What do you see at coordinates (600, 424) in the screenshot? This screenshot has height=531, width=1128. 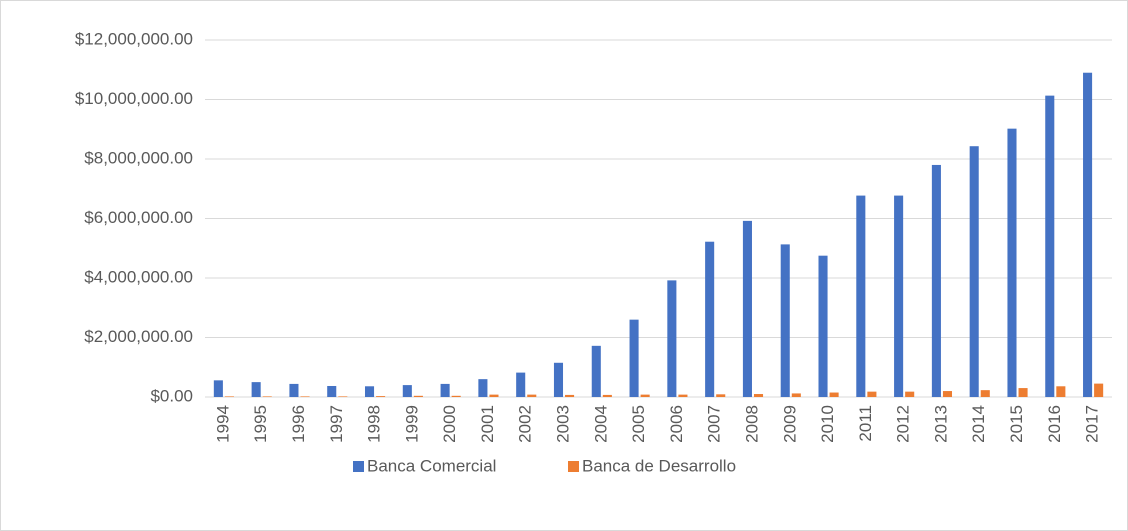 I see `x-tick-label: 2004` at bounding box center [600, 424].